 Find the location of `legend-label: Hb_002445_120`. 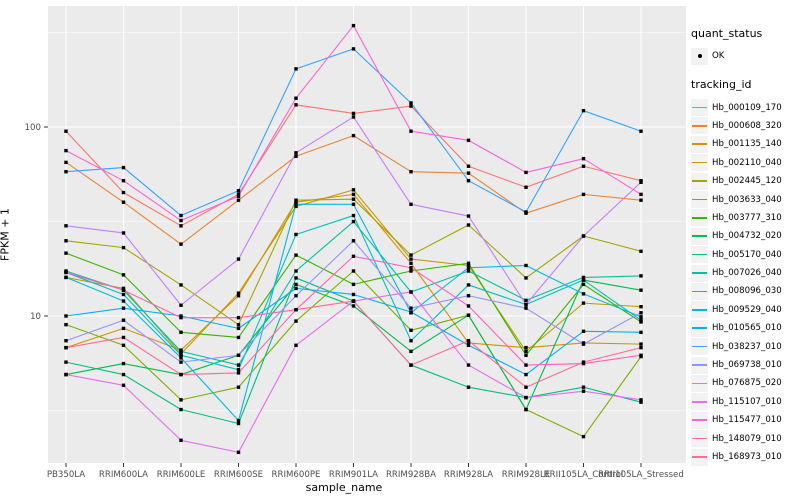

legend-label: Hb_002445_120 is located at coordinates (747, 181).